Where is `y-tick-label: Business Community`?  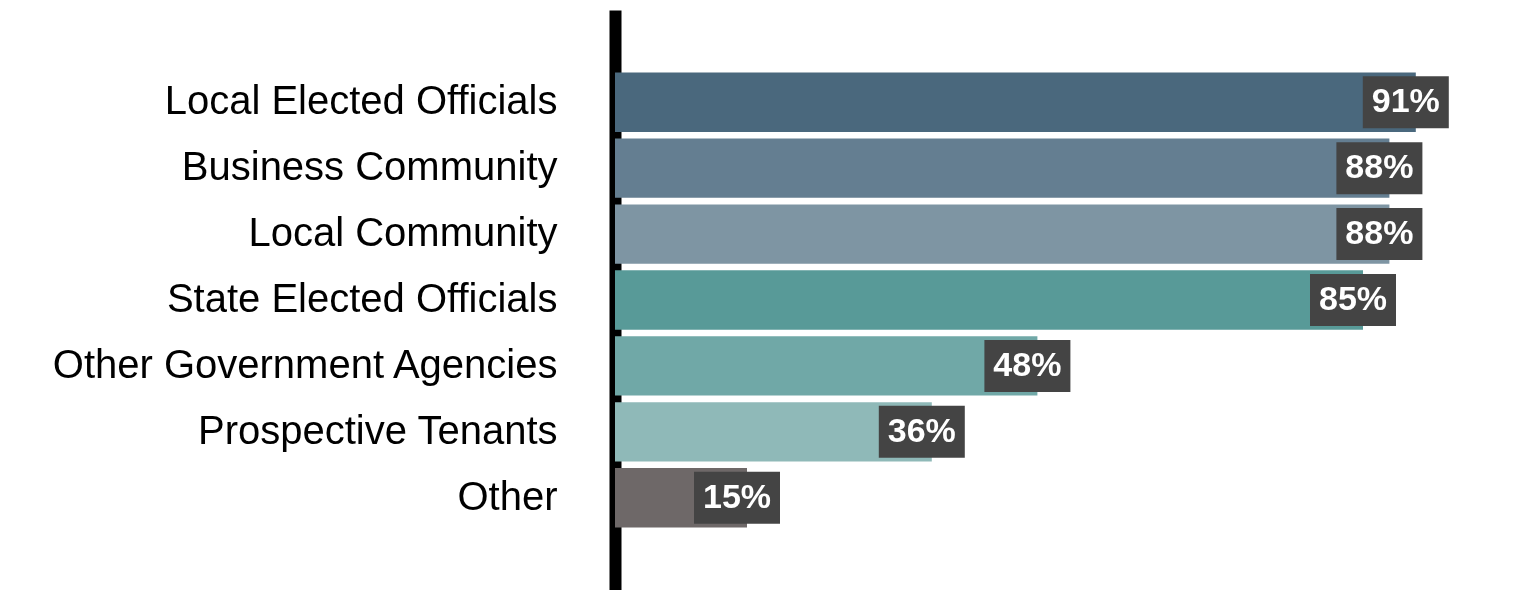
y-tick-label: Business Community is located at coordinates (369, 166).